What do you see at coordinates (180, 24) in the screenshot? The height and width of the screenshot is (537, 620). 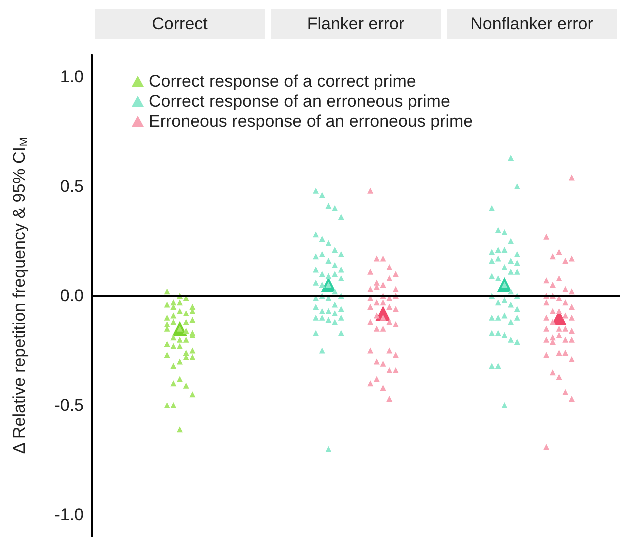 I see `x-tick-label: Correct` at bounding box center [180, 24].